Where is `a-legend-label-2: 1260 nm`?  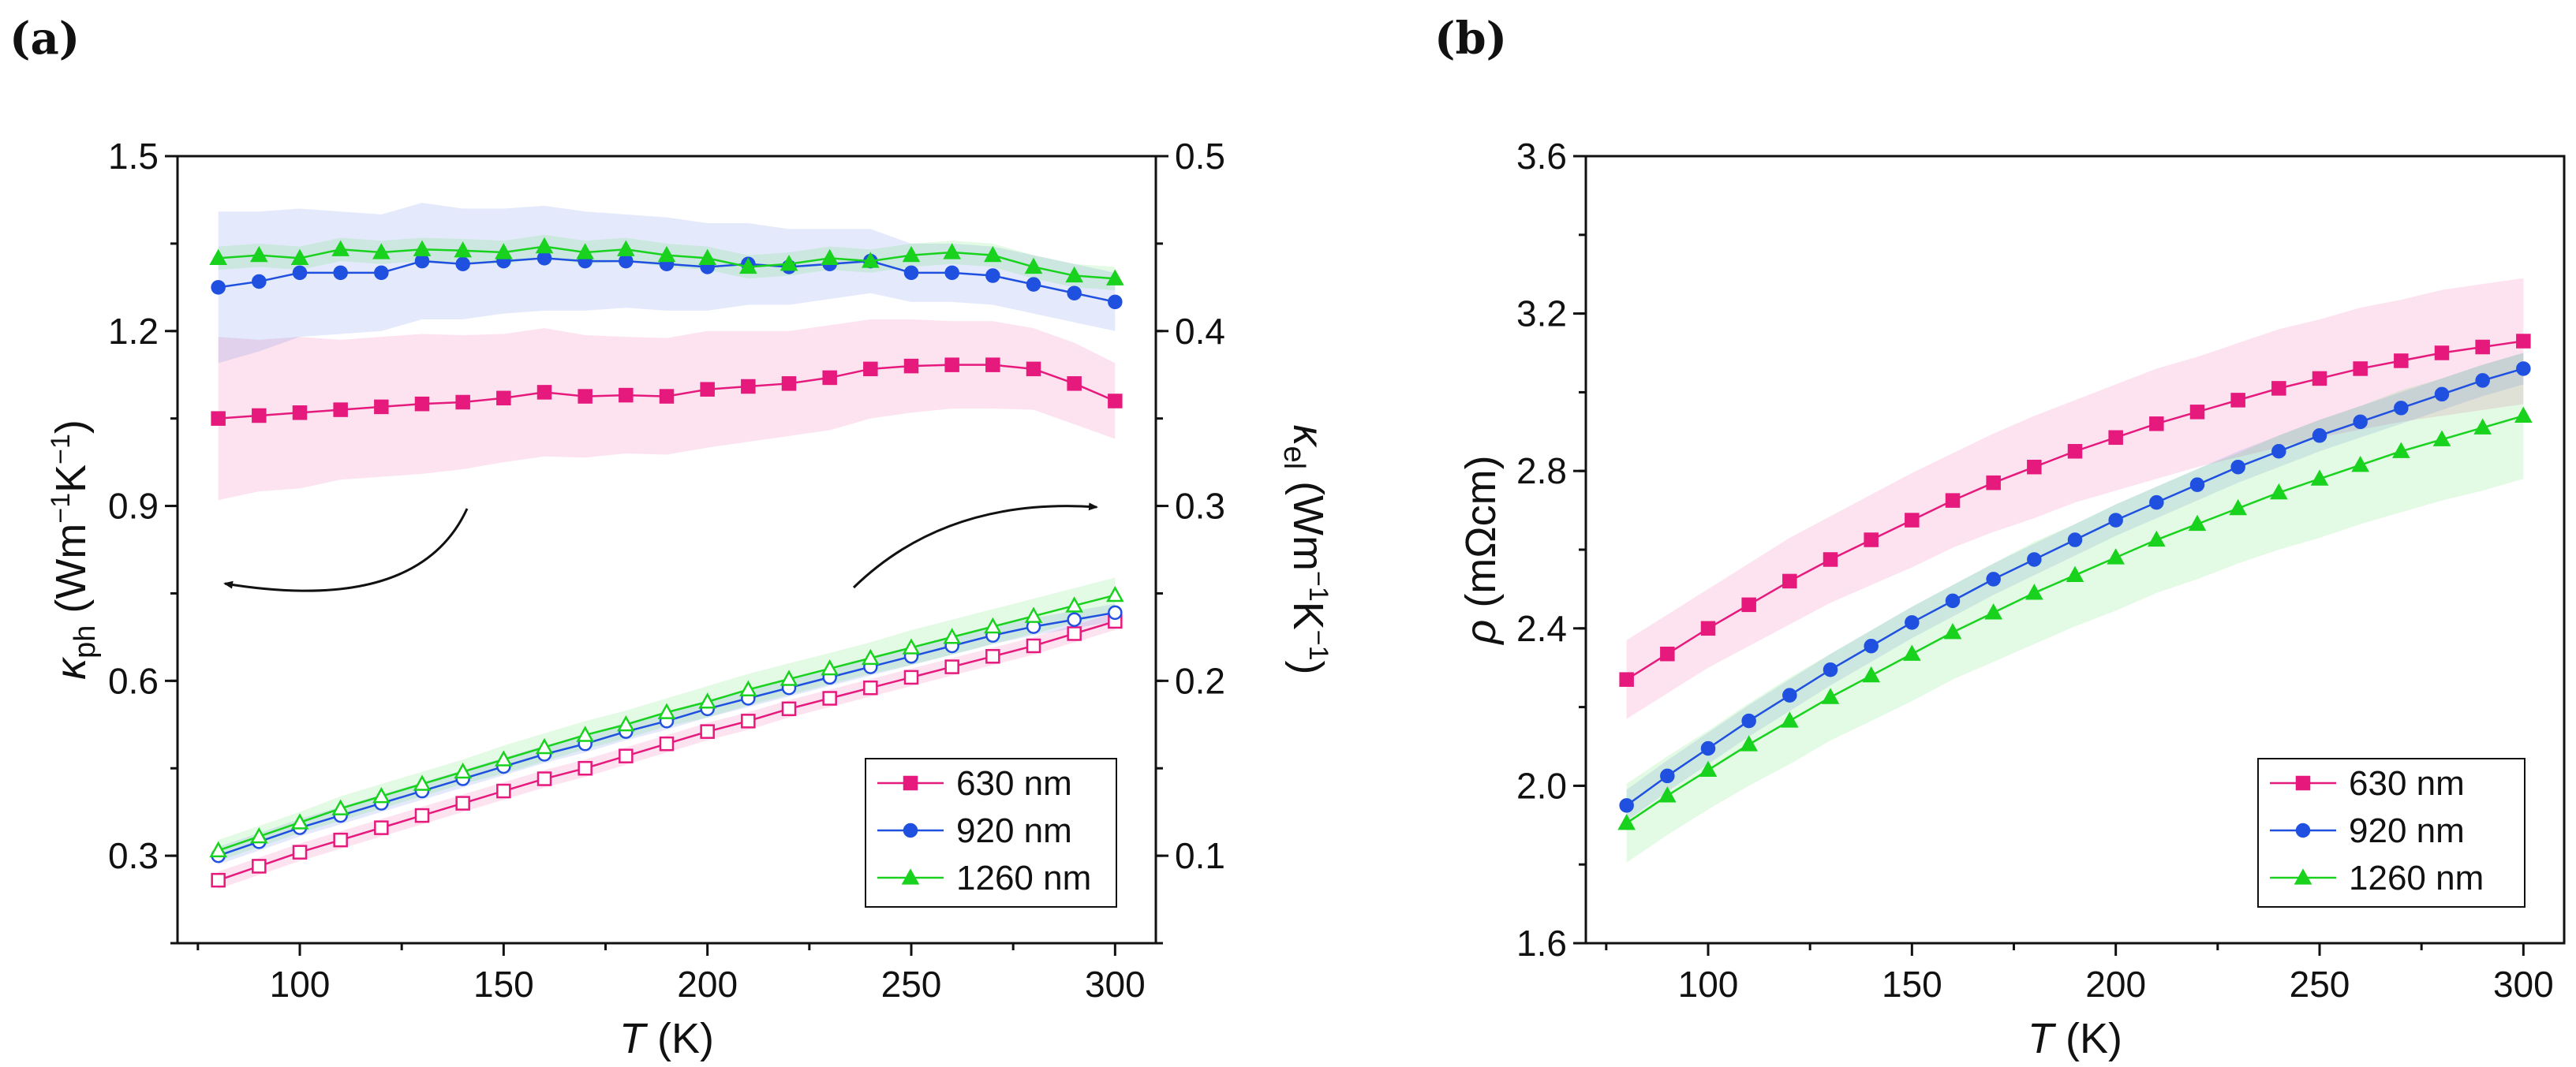
a-legend-label-2: 1260 nm is located at coordinates (1024, 878).